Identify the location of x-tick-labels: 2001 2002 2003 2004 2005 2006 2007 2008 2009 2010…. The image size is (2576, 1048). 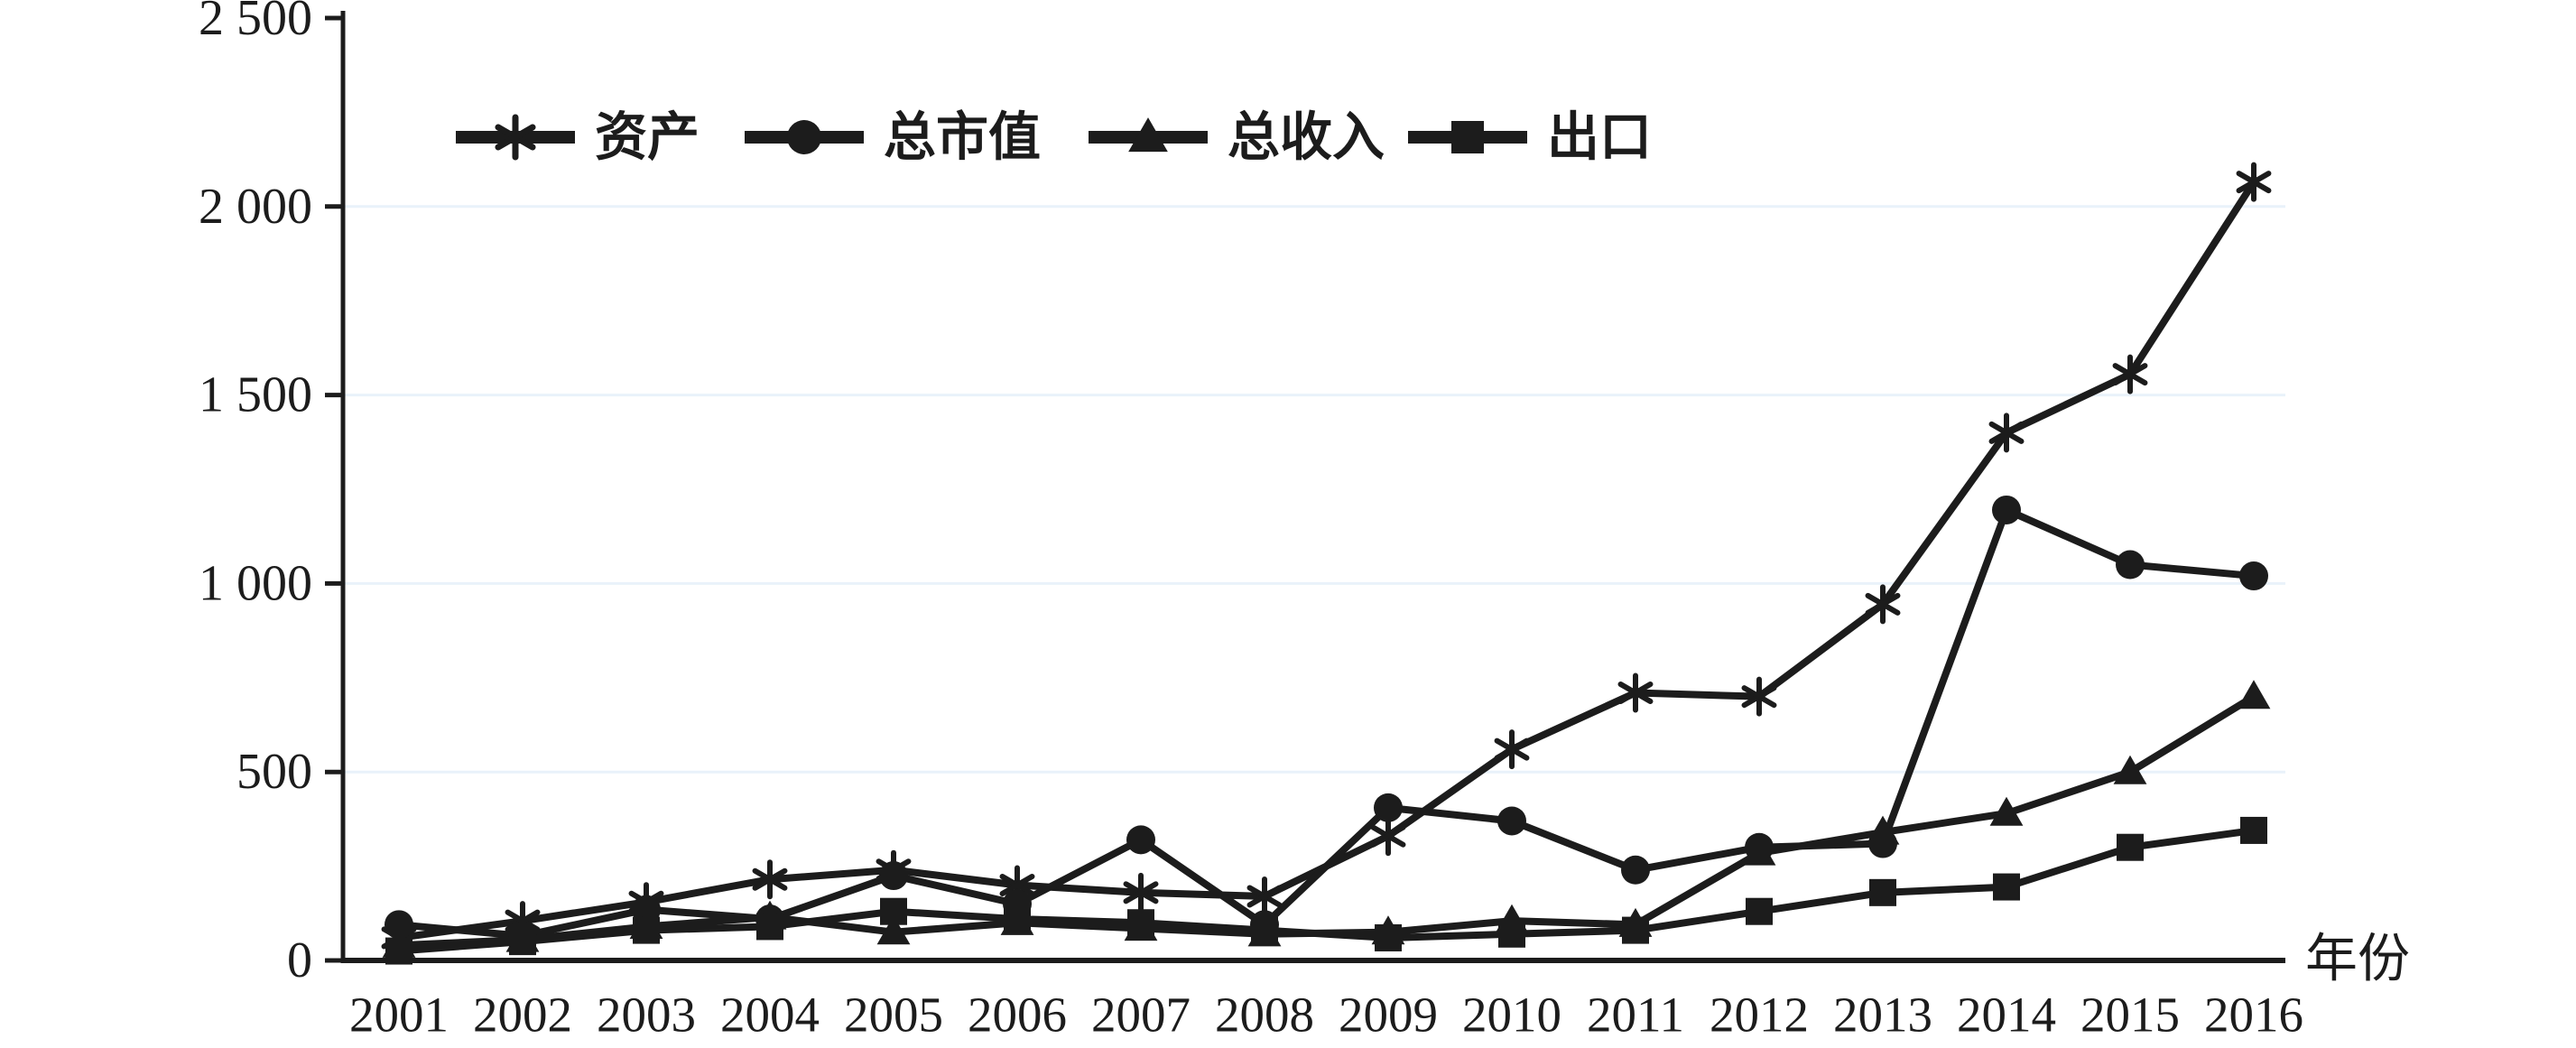
(1326, 1015).